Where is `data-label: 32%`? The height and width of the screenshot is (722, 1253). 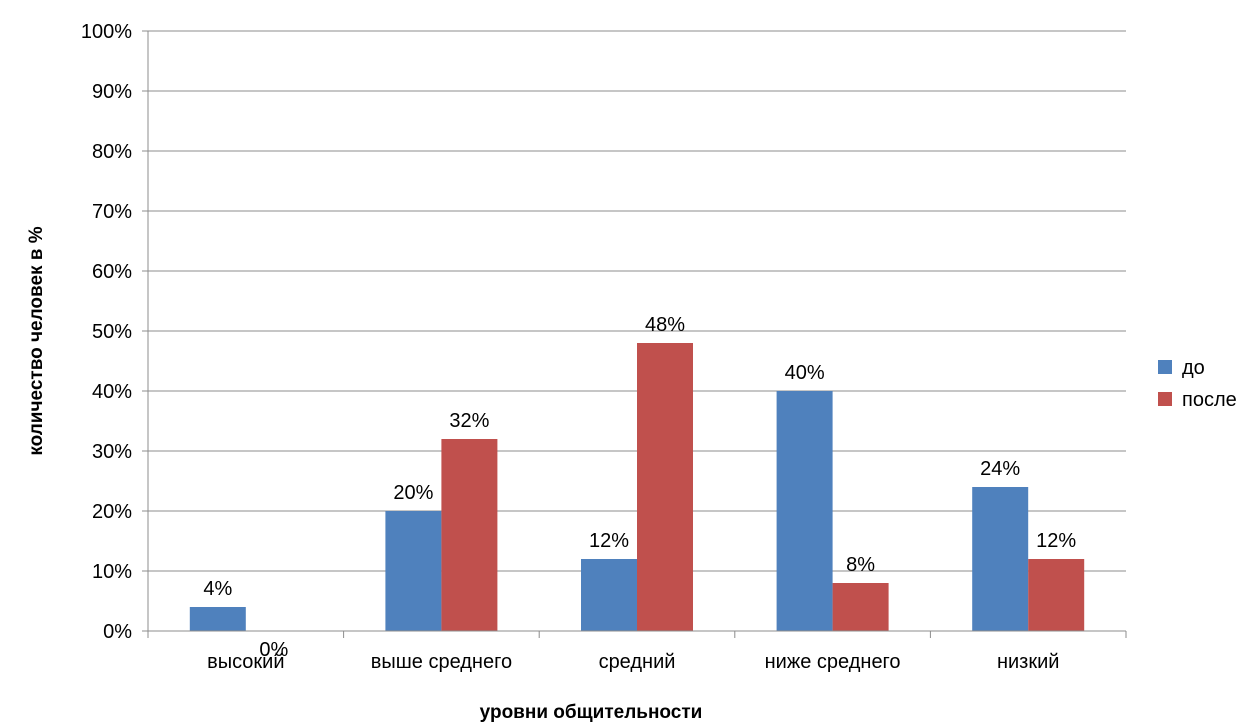
data-label: 32% is located at coordinates (469, 421).